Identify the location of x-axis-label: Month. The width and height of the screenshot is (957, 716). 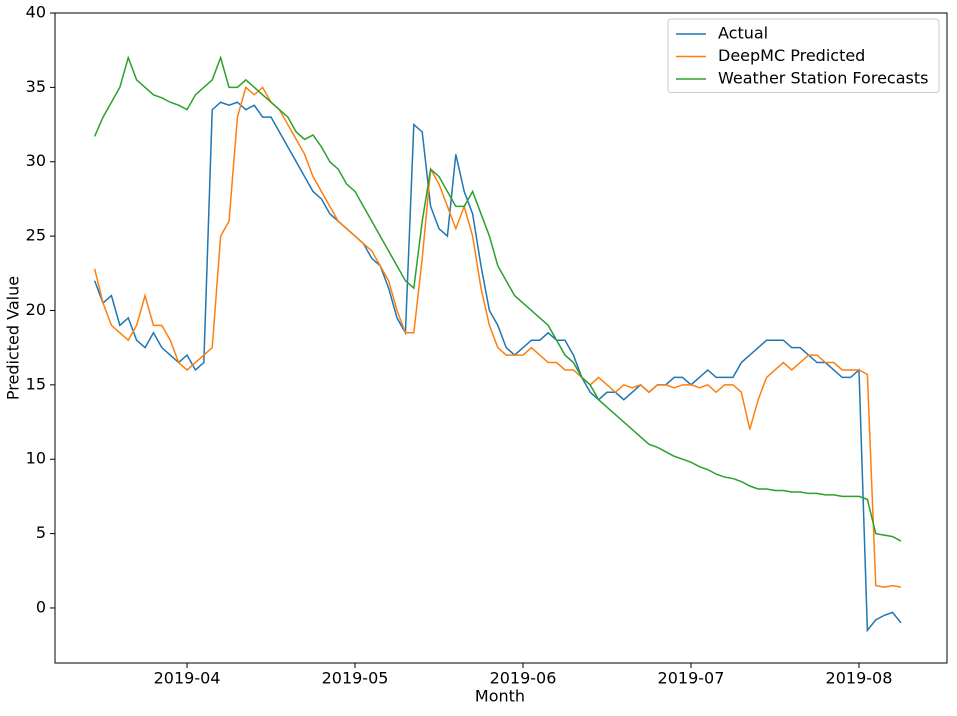
(500, 696).